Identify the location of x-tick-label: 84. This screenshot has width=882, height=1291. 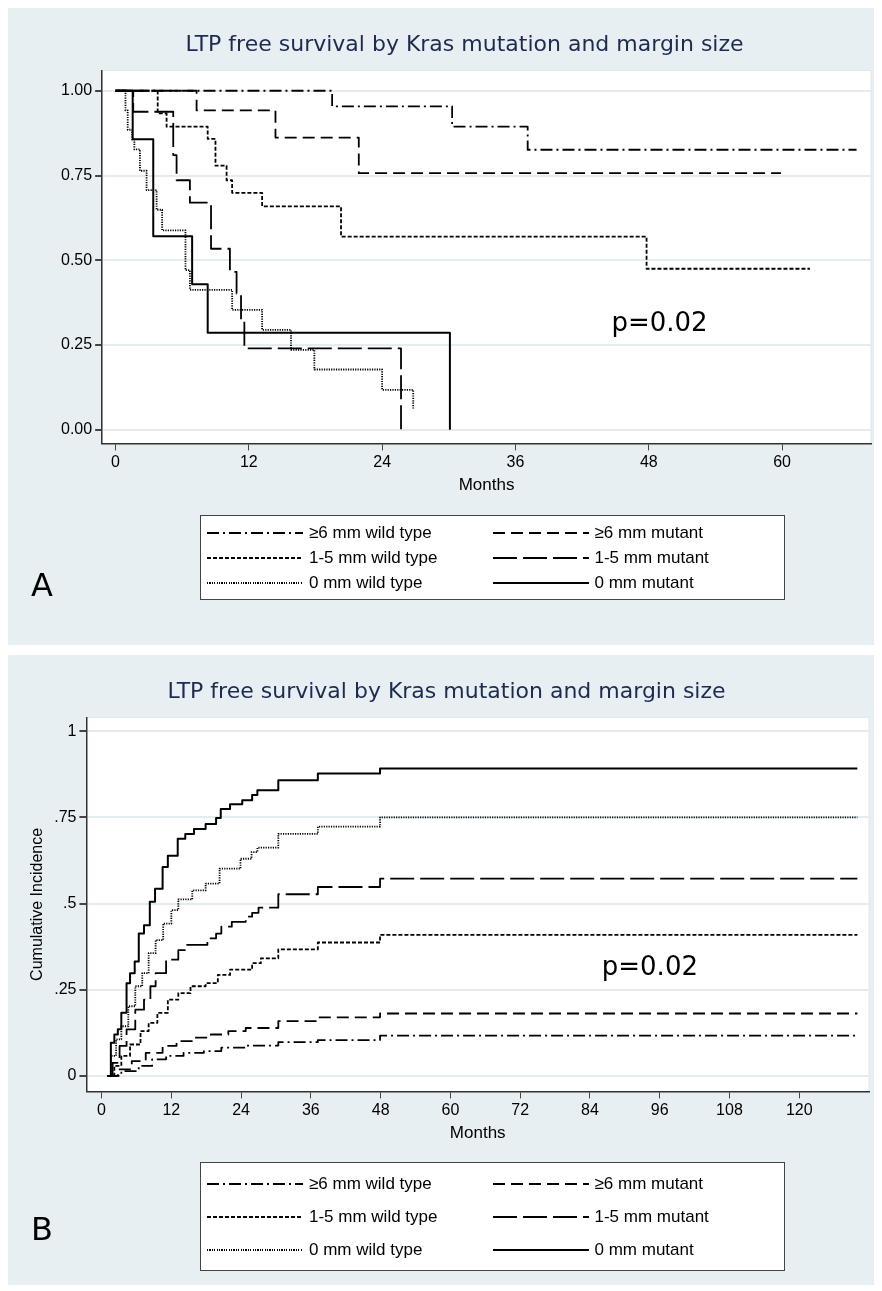
(590, 1110).